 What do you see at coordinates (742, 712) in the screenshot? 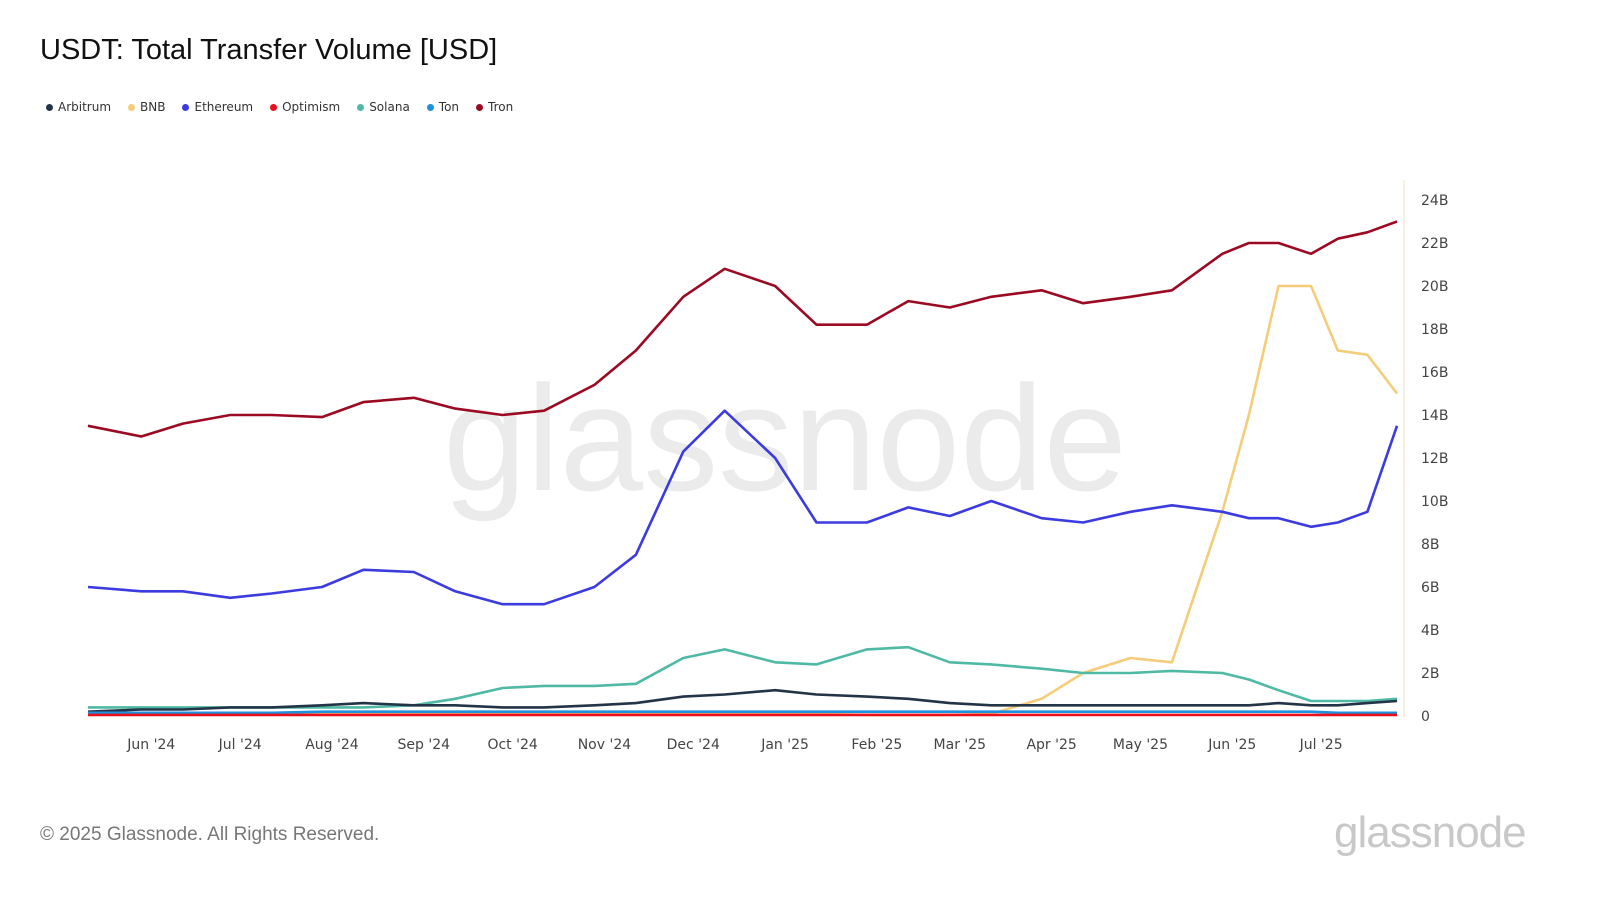
I see `series-line-ton` at bounding box center [742, 712].